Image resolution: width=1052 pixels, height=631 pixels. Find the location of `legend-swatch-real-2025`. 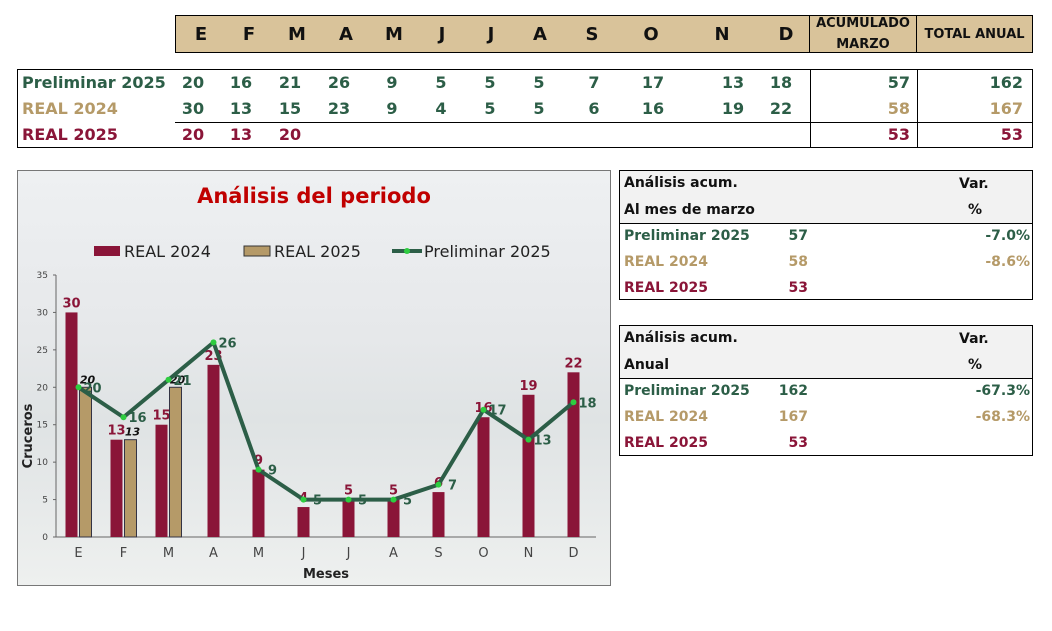

legend-swatch-real-2025 is located at coordinates (257, 251).